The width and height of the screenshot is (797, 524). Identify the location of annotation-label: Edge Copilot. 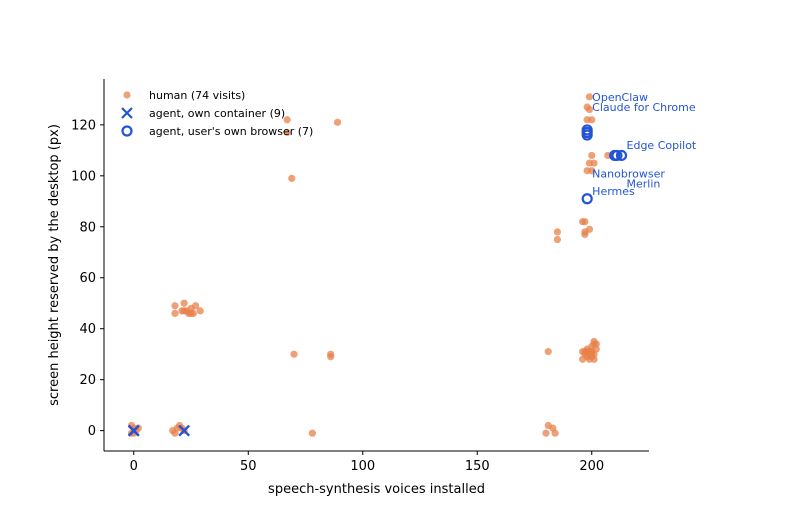
(662, 145).